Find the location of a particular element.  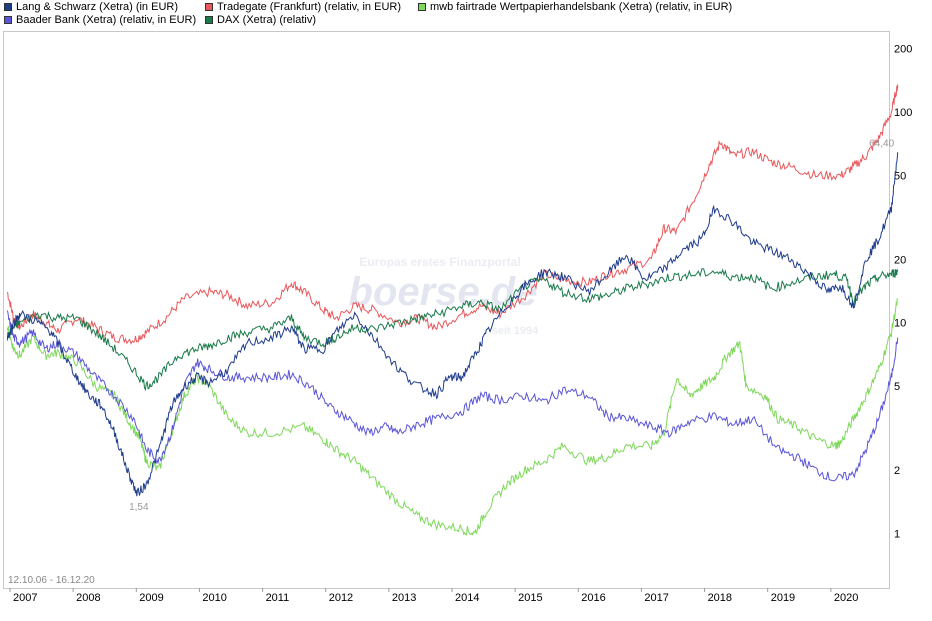

y-tick-label: 100 is located at coordinates (903, 113).